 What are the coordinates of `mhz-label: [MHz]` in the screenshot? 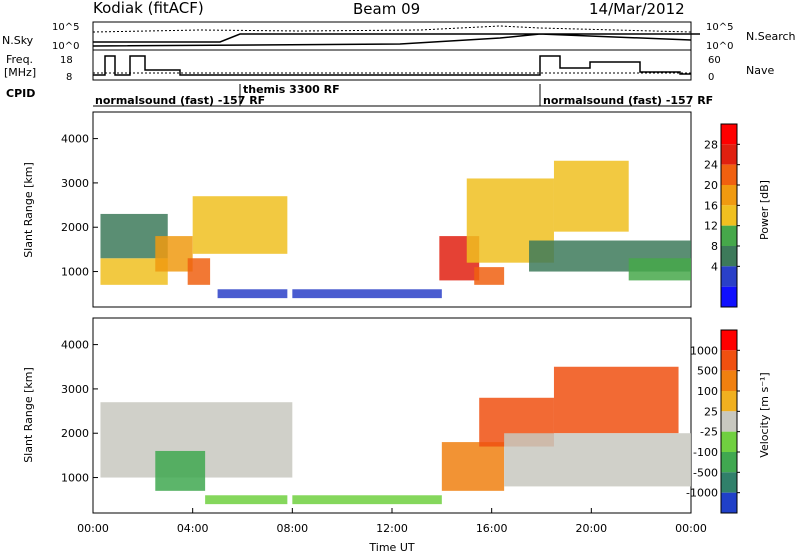 It's located at (20, 72).